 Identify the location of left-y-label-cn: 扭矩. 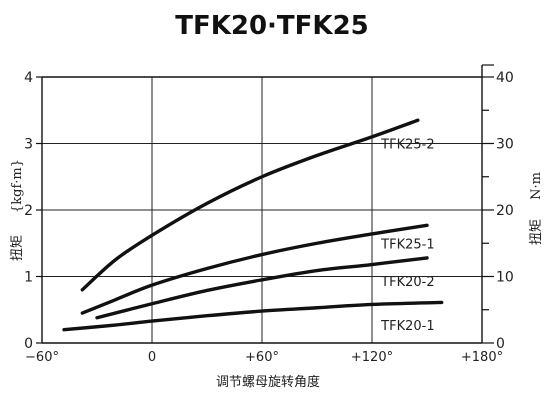
(17, 248).